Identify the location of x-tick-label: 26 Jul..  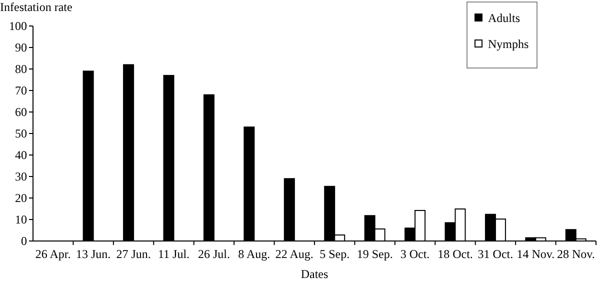
(214, 254).